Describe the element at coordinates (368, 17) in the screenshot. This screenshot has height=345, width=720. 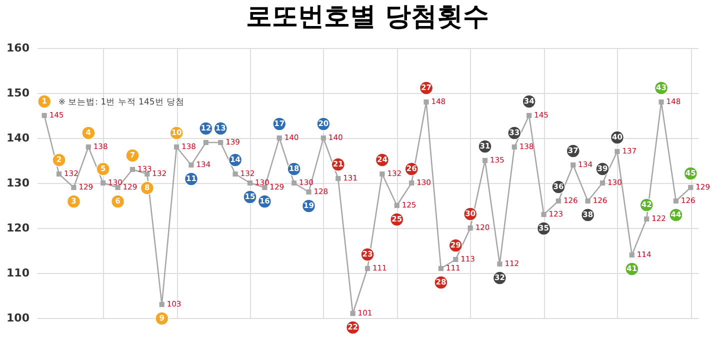
I see `chart-title: 로또번호별 당첨횟수` at that location.